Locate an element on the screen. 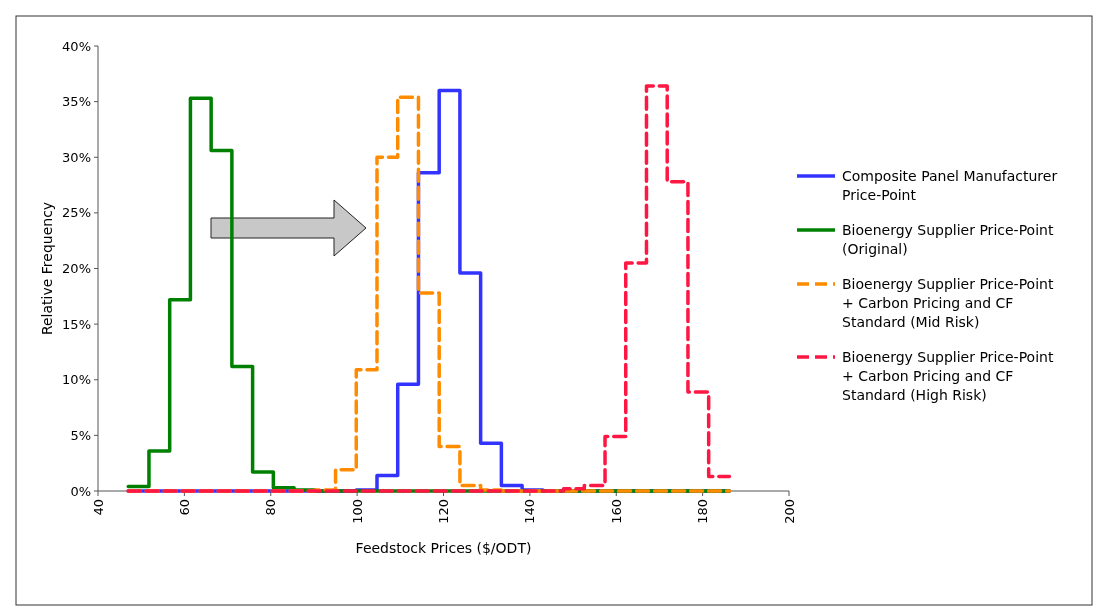  x-tick-label: 120 is located at coordinates (444, 511).